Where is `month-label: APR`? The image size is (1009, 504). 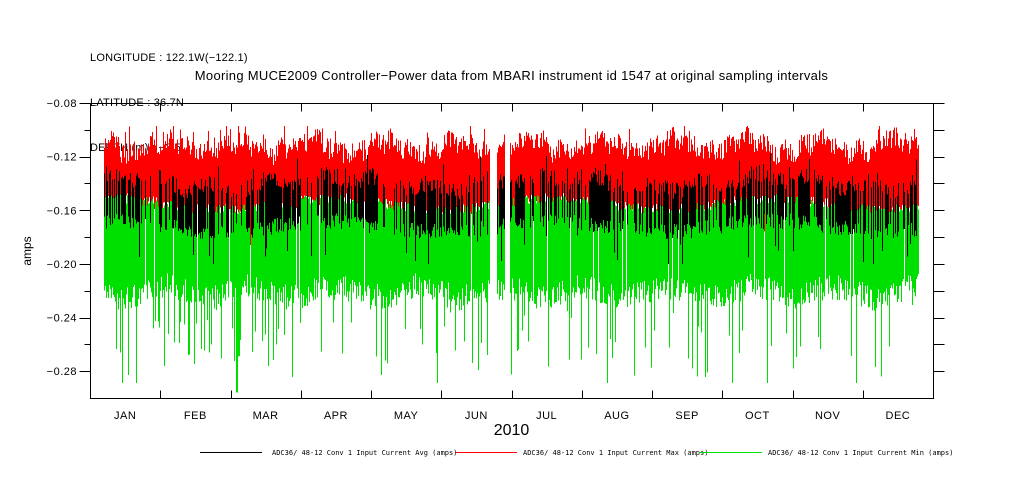 month-label: APR is located at coordinates (336, 416).